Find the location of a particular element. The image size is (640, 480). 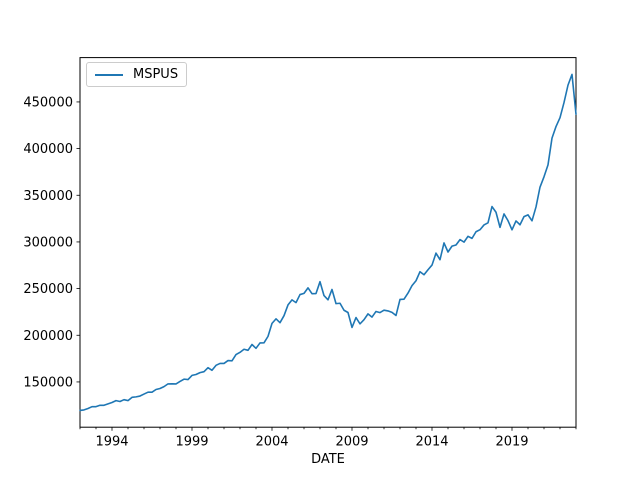

y-tick-label: 350000 is located at coordinates (48, 196).